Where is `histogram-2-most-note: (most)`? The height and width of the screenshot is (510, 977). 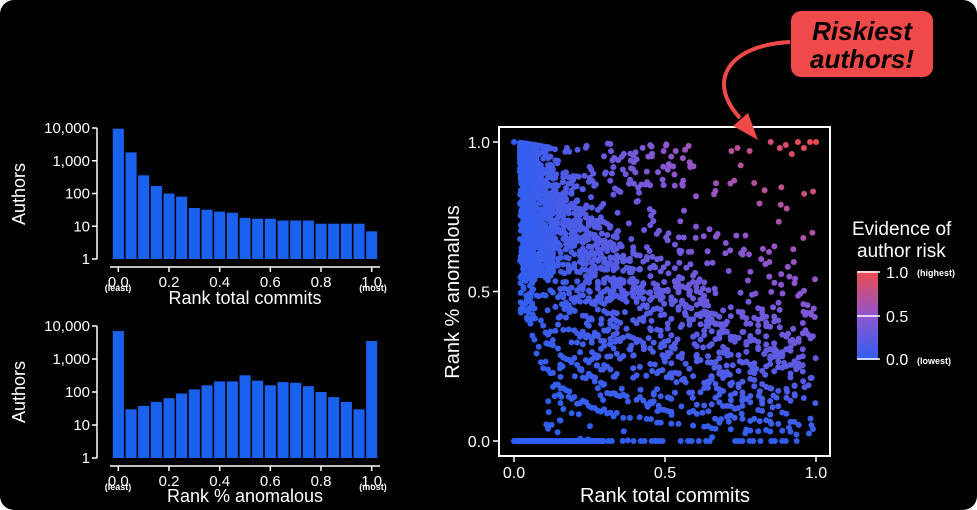 histogram-2-most-note: (most) is located at coordinates (373, 487).